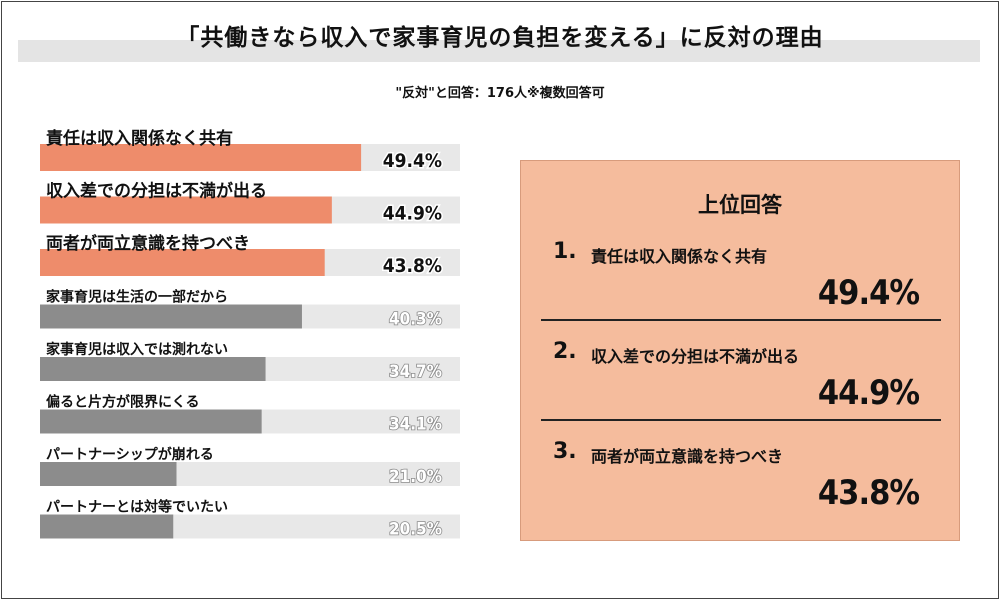 The height and width of the screenshot is (600, 1000). Describe the element at coordinates (687, 456) in the screenshot. I see `rank-label: 両者が両立意識を持つべき` at that location.